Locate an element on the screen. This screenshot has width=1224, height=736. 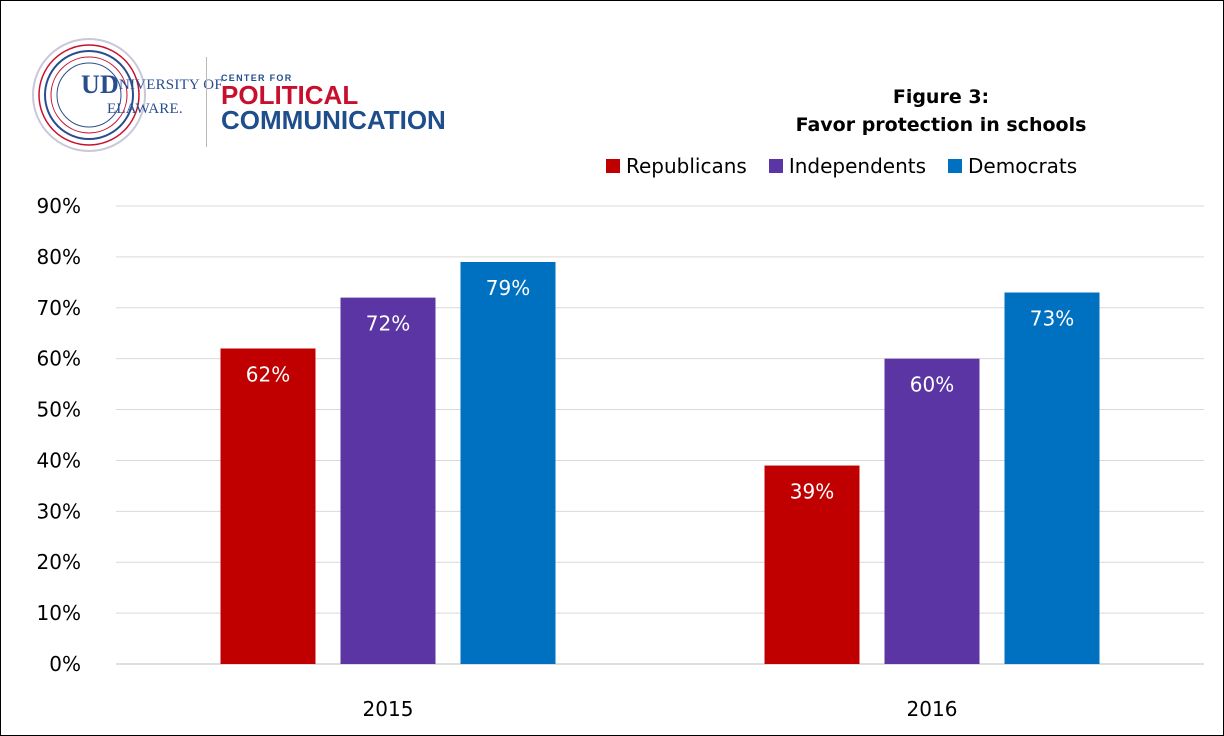
logo-center-line1: CENTER FOR is located at coordinates (257, 78).